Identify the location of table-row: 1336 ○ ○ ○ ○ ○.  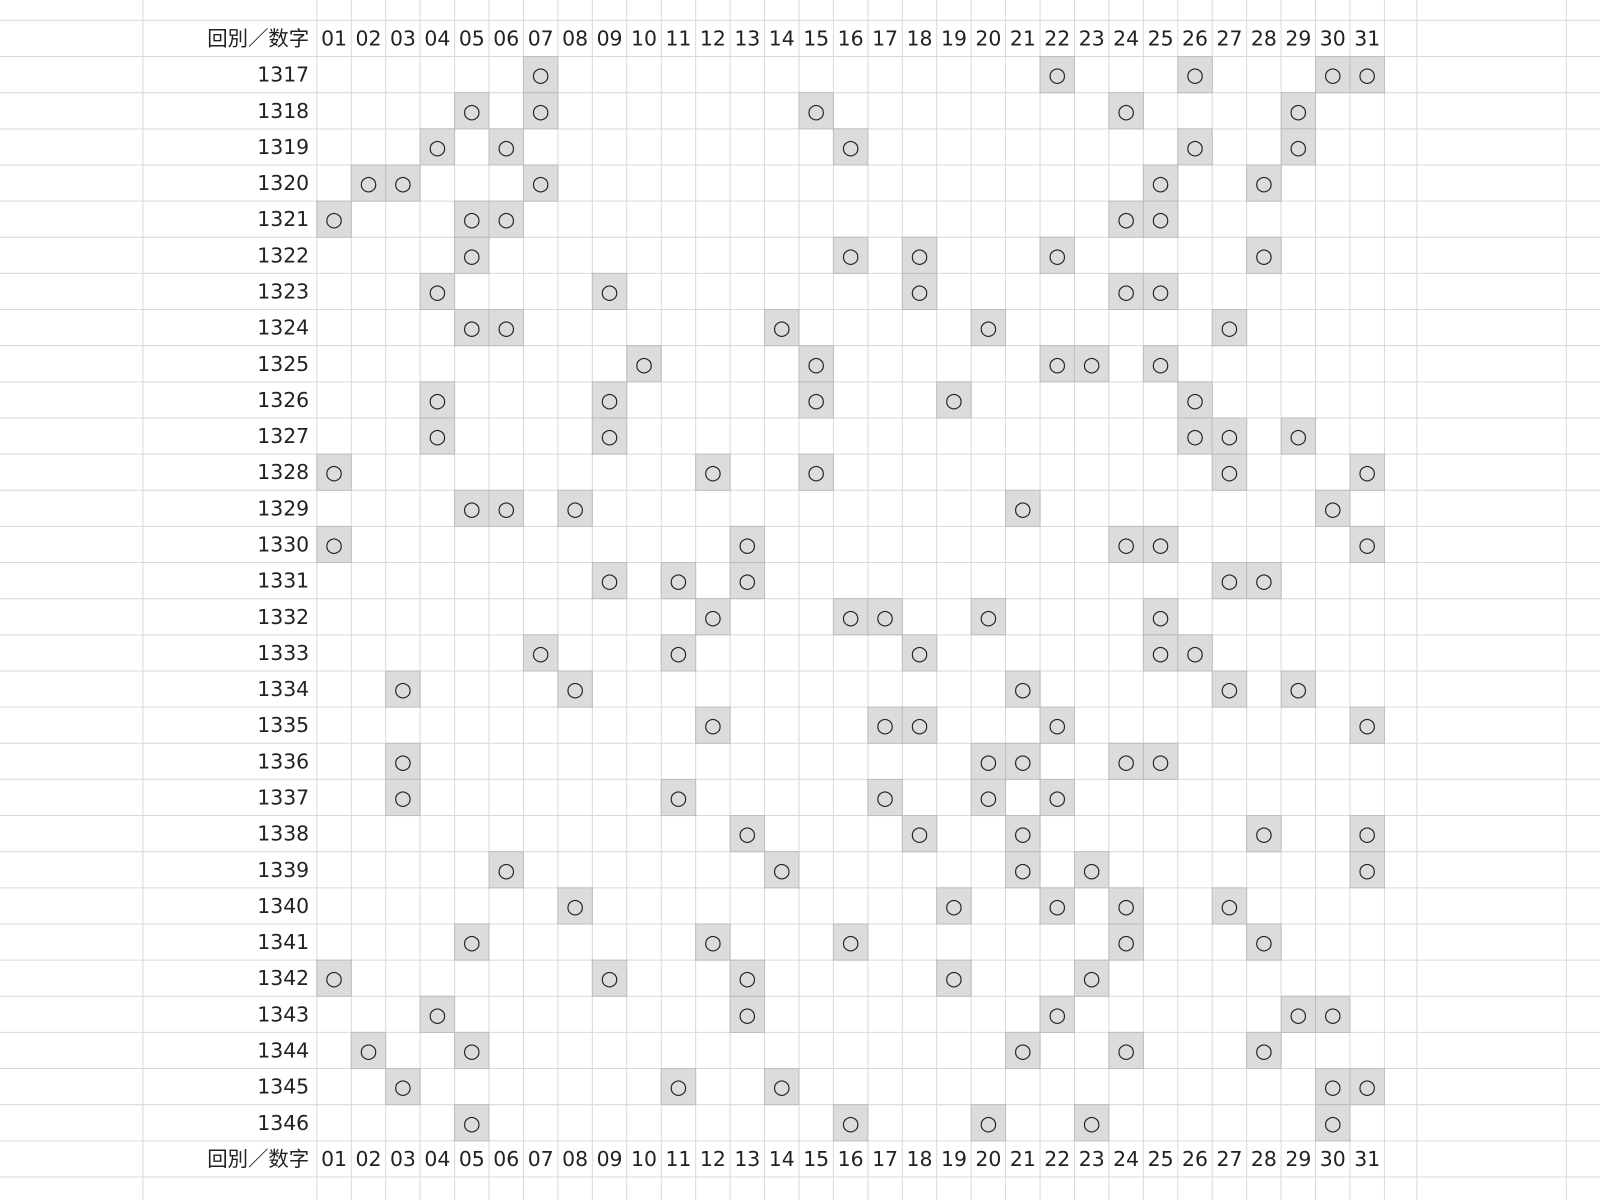
(718, 761).